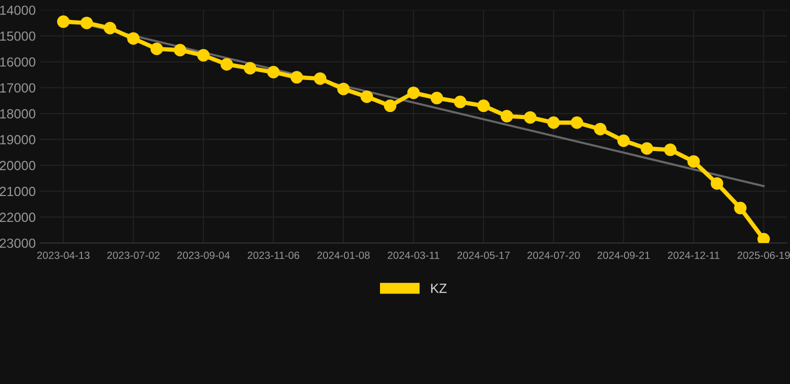 Image resolution: width=790 pixels, height=384 pixels. Describe the element at coordinates (18, 62) in the screenshot. I see `y-tick-label: 16000` at that location.